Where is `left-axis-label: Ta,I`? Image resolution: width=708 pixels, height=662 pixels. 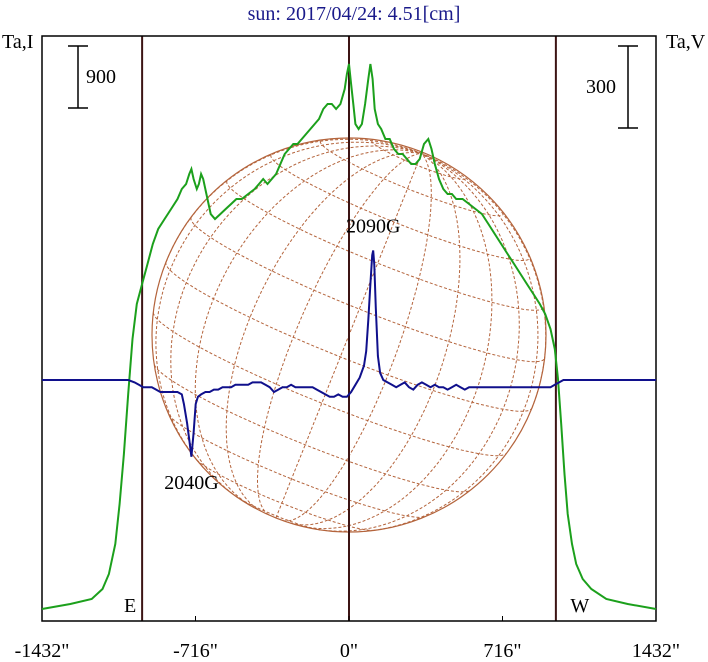 left-axis-label: Ta,I is located at coordinates (17, 42).